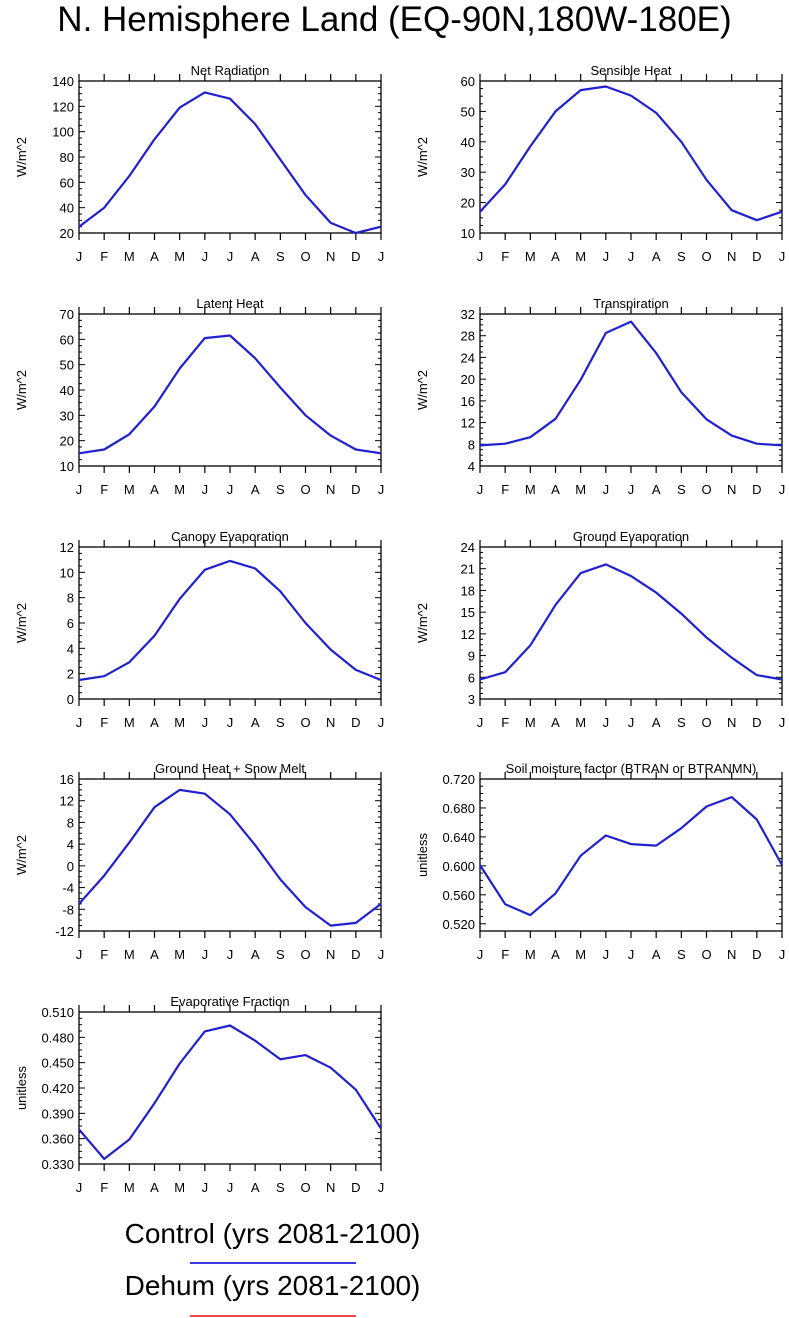  I want to click on y-tick-label: 0.480, so click(57, 1037).